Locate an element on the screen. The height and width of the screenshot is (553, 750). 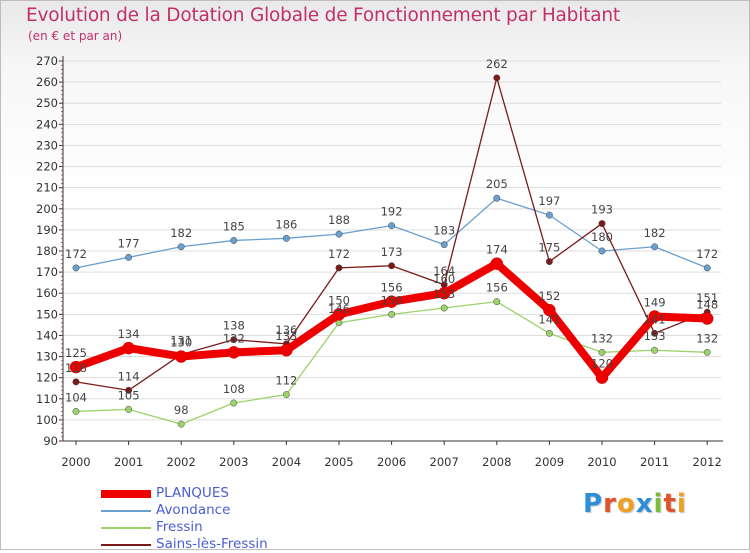
y-tick-label: 180 is located at coordinates (47, 251).